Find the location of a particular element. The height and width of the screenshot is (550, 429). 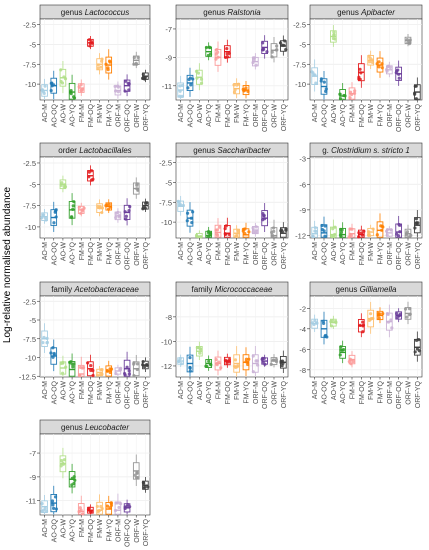

panel-title-taxon: Saccharibacter is located at coordinates (244, 150).